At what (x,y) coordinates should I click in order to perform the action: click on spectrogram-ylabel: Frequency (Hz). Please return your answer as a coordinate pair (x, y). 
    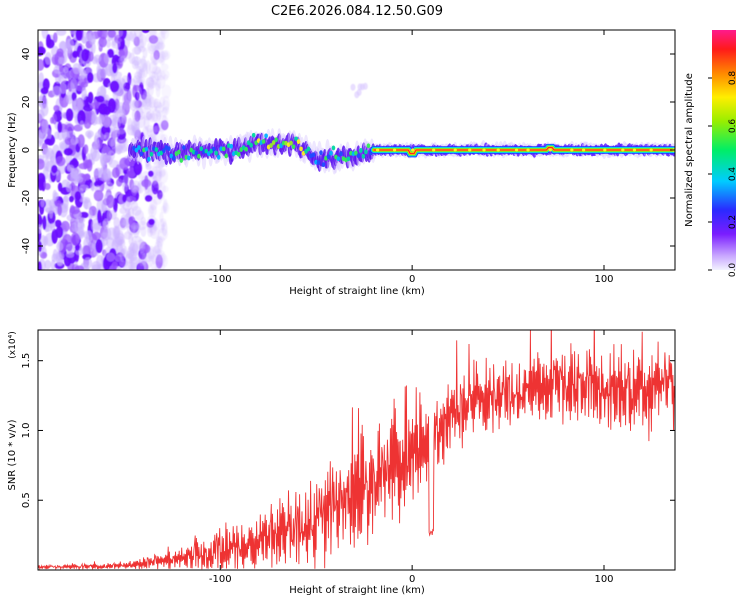
    Looking at the image, I should click on (12, 150).